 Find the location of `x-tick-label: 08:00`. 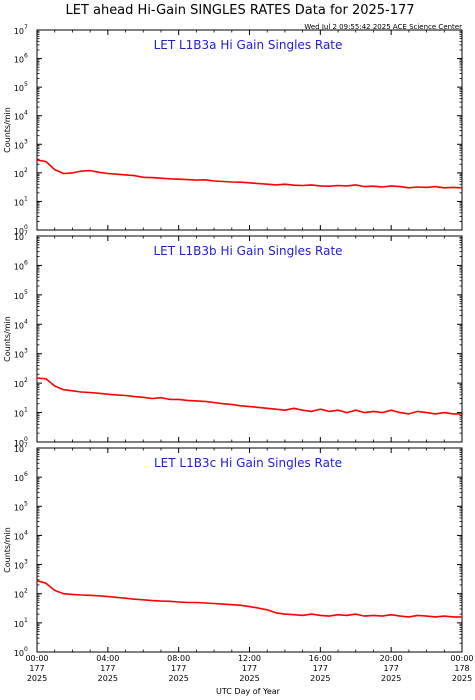

x-tick-label: 08:00 is located at coordinates (178, 658).